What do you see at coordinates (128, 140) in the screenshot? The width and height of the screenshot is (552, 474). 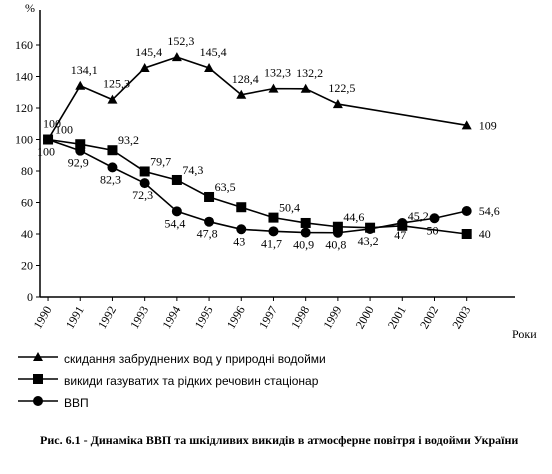 I see `data-label: 93,2` at bounding box center [128, 140].